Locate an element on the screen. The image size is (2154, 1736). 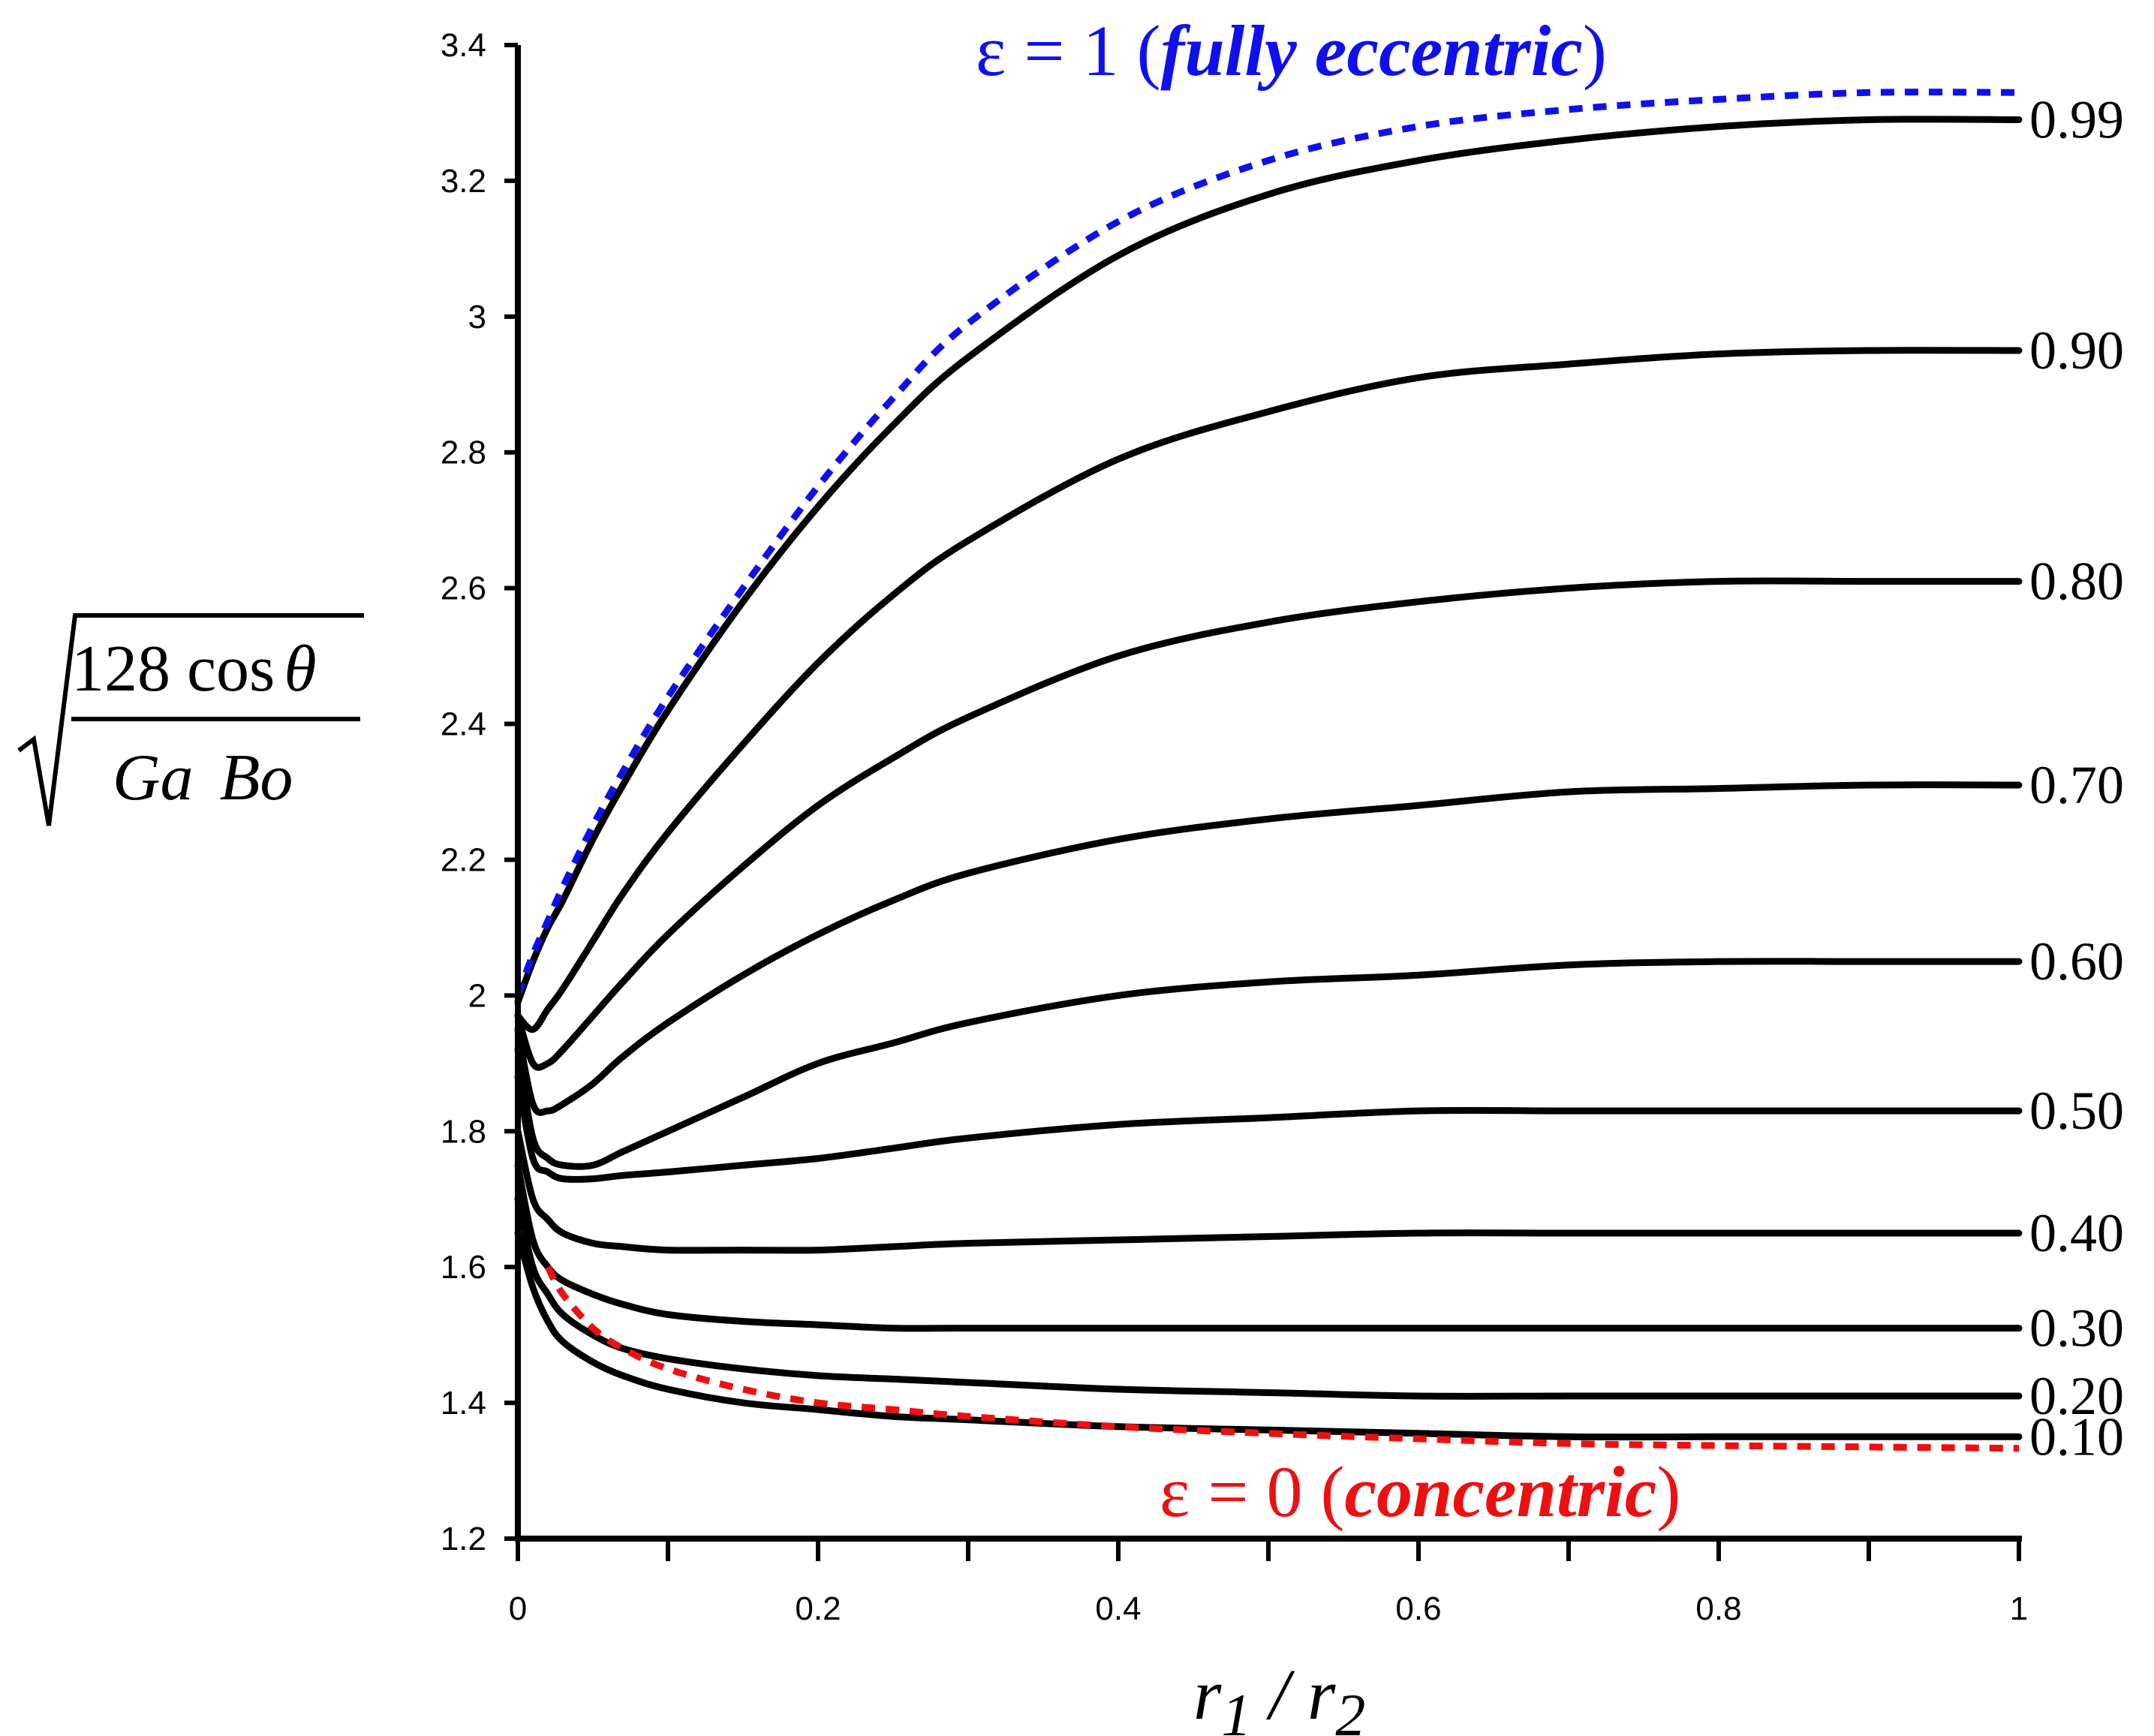
y-tick-label: 2.2 is located at coordinates (463, 859).